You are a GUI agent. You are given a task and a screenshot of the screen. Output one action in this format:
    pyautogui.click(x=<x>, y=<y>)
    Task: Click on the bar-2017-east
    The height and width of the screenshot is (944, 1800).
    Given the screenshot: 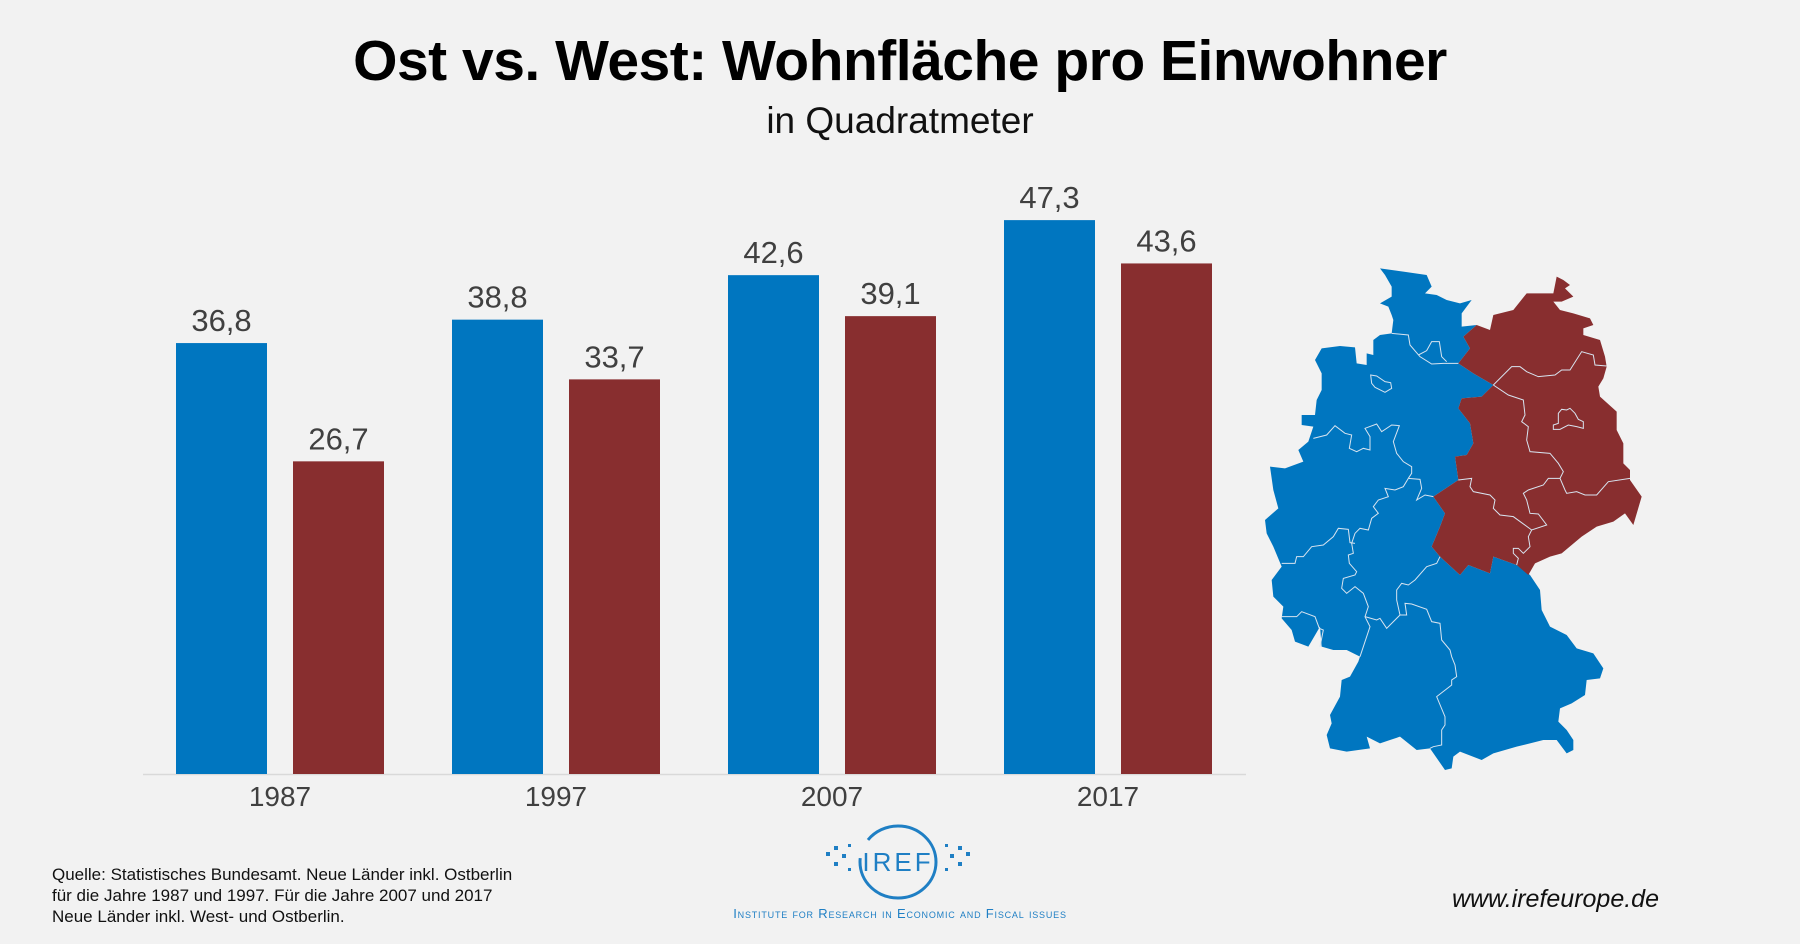 What is the action you would take?
    pyautogui.click(x=1166, y=518)
    